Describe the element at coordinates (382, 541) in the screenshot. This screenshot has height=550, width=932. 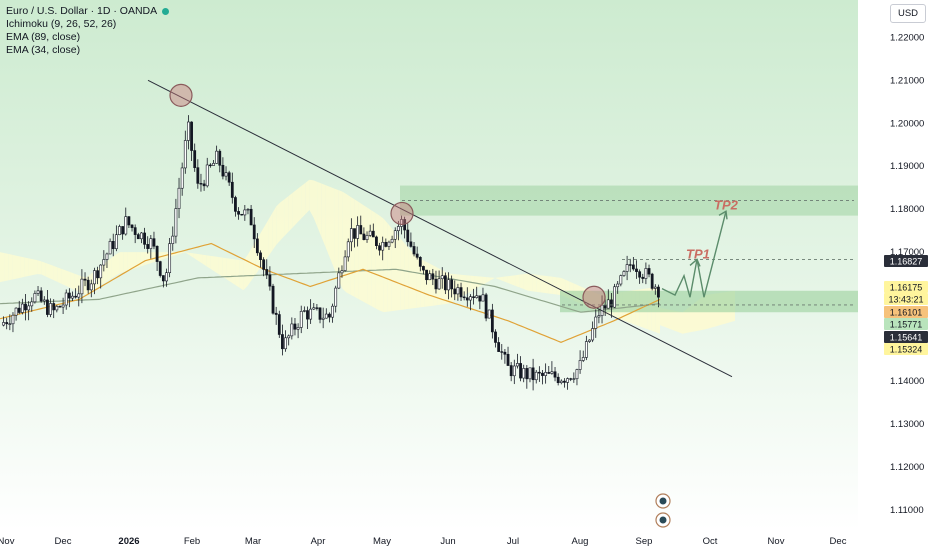
I see `x-tick-label: May` at that location.